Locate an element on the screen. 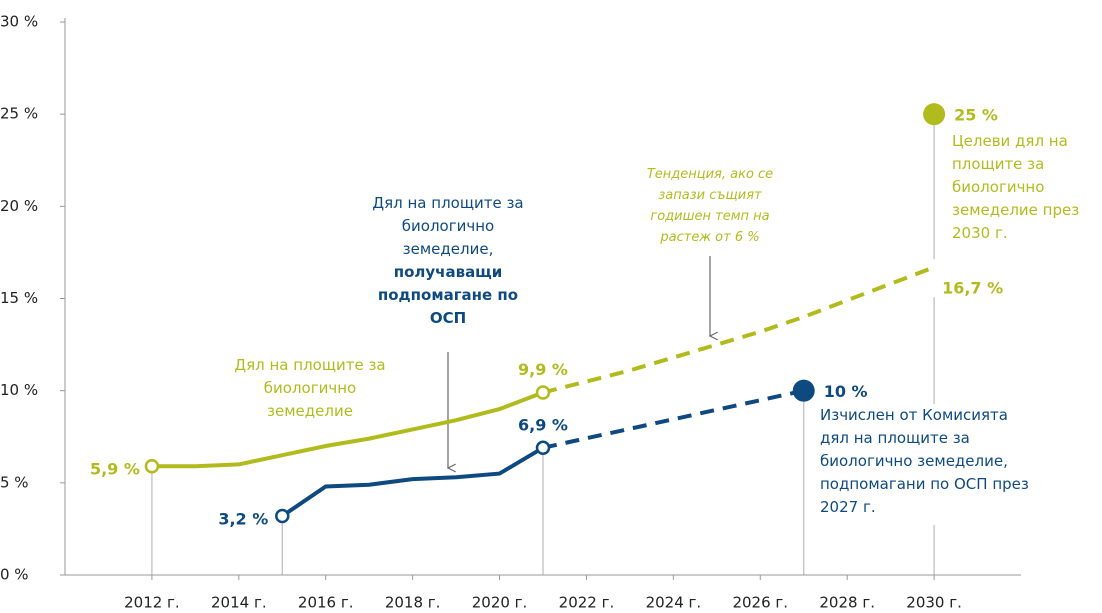  x-tick-label: 2020 г. is located at coordinates (500, 603).